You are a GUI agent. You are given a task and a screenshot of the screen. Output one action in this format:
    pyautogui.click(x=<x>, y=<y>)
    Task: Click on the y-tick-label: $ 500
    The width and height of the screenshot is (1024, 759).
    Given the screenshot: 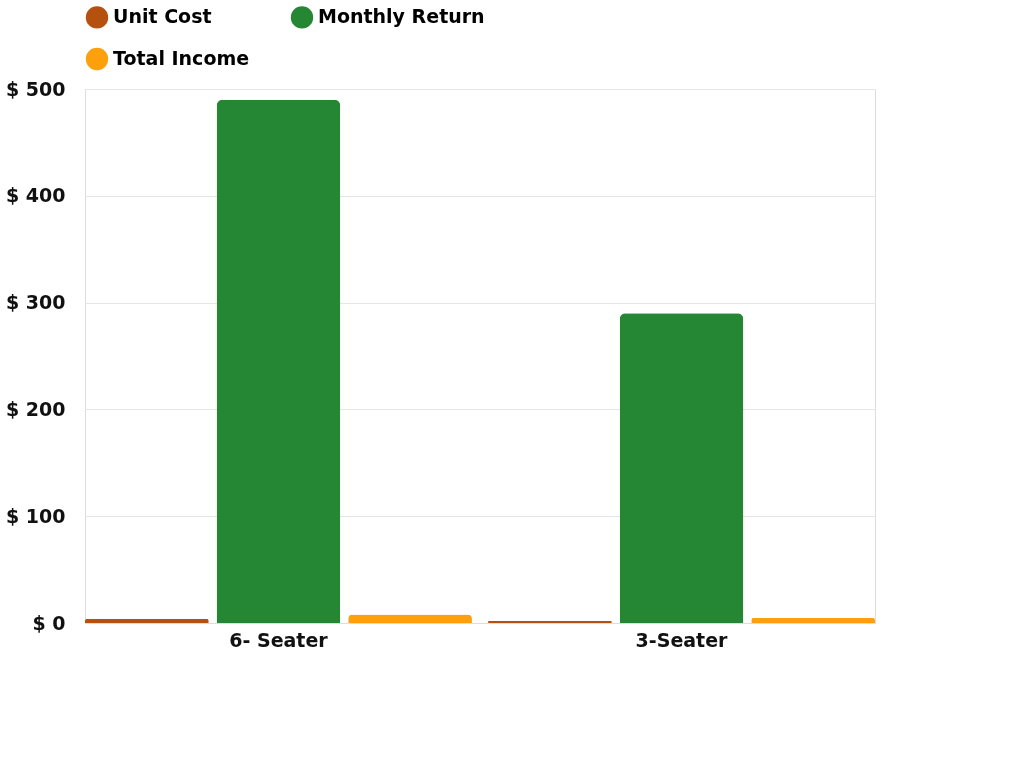 What is the action you would take?
    pyautogui.click(x=36, y=88)
    